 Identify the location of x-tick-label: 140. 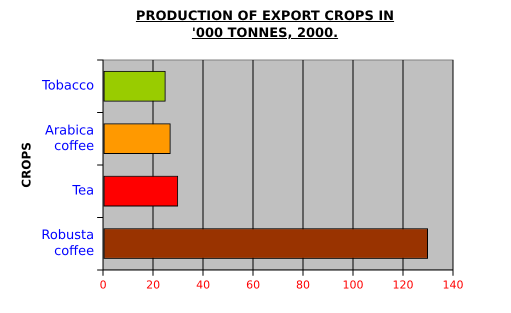
(453, 285).